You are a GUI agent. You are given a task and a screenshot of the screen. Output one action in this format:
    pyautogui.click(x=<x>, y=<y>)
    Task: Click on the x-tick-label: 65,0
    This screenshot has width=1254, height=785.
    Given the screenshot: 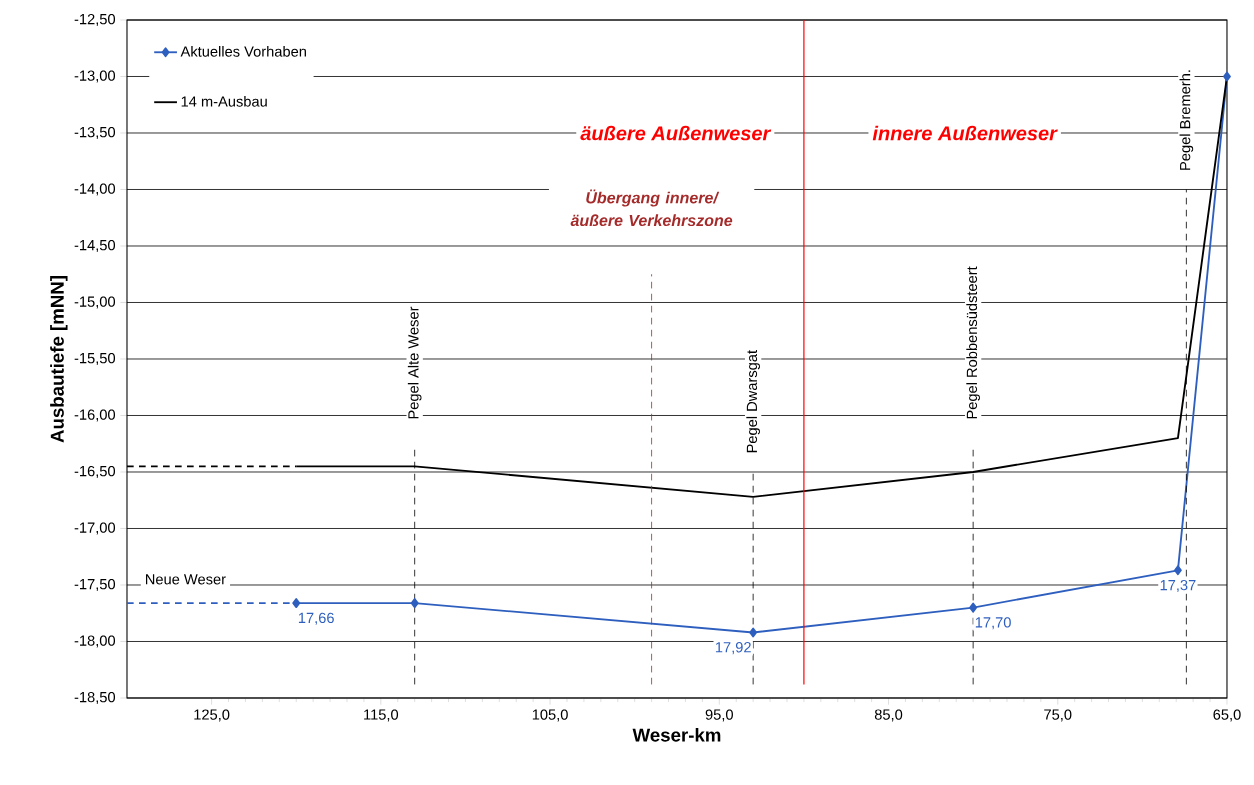 What is the action you would take?
    pyautogui.click(x=1227, y=715)
    